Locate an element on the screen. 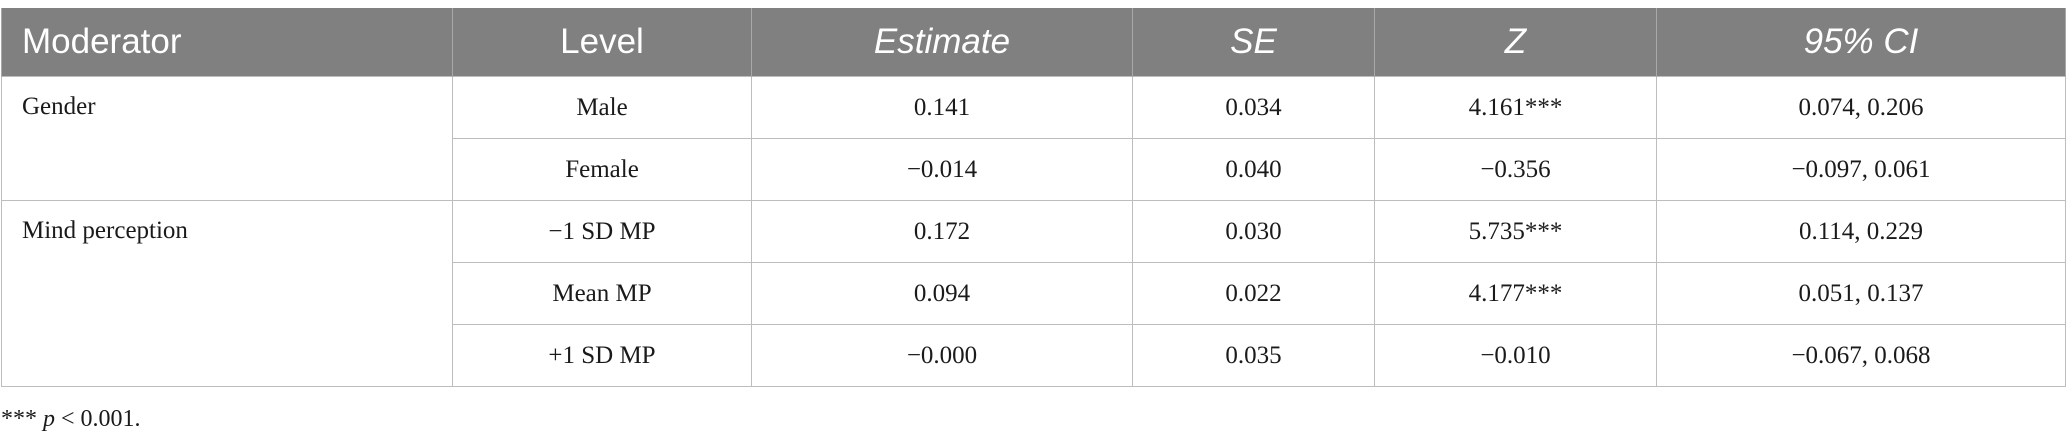 The height and width of the screenshot is (446, 2067). table-footnote: *** p < 0.001. is located at coordinates (71, 419).